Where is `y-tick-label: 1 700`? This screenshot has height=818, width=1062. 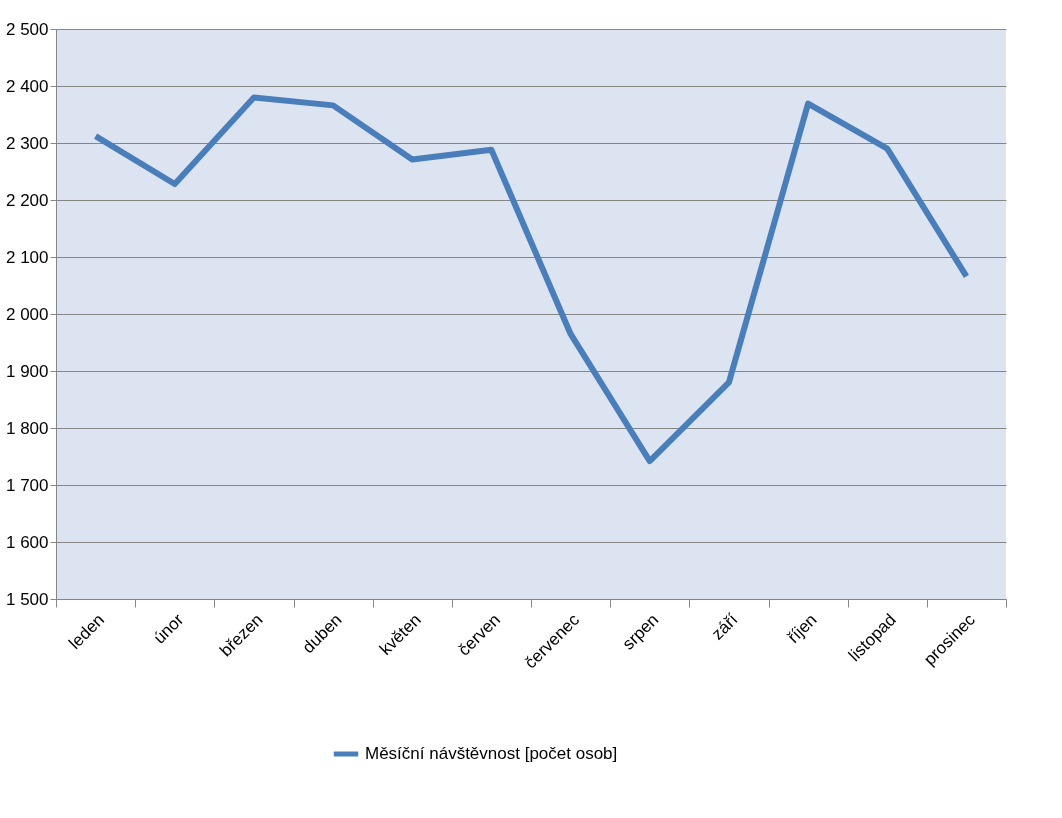 y-tick-label: 1 700 is located at coordinates (27, 485).